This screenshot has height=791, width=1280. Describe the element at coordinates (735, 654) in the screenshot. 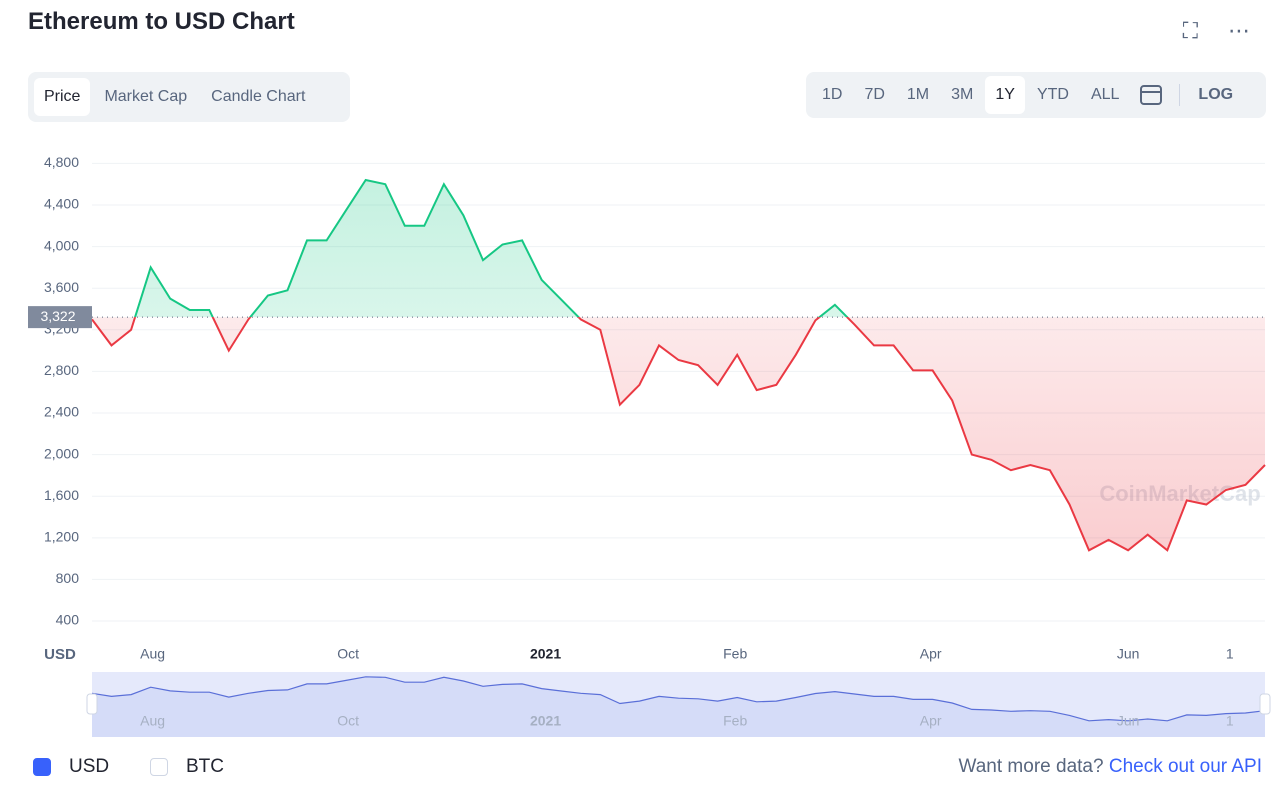

I see `x-tick-label: Feb` at that location.